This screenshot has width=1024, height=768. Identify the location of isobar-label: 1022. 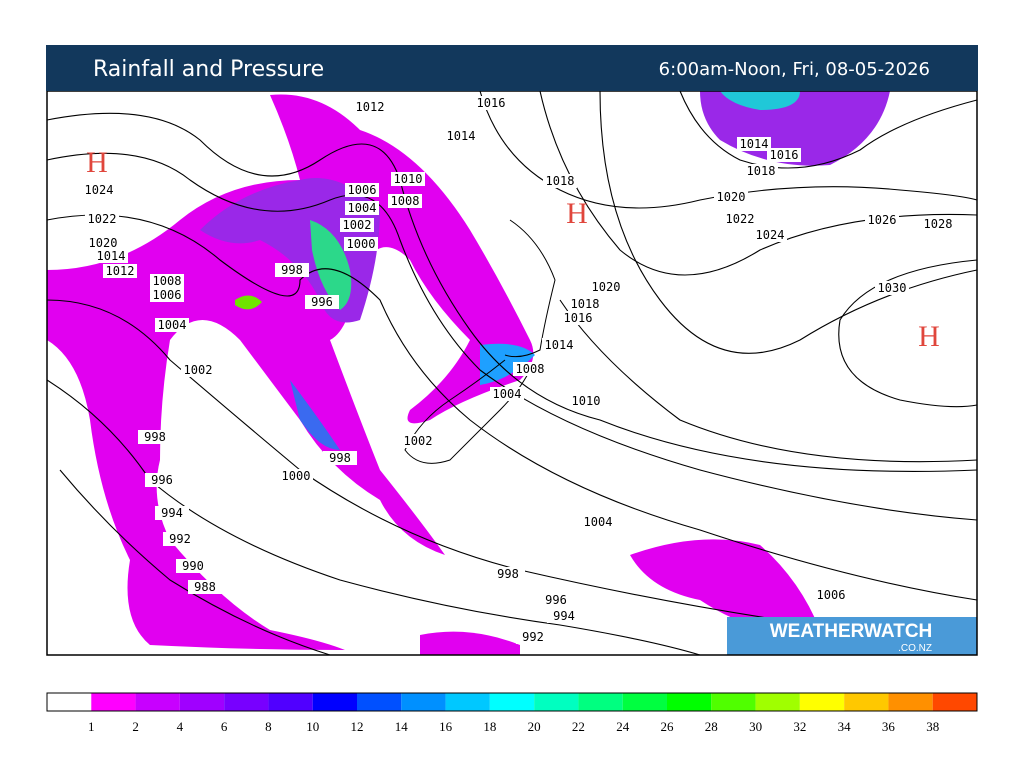
(102, 219).